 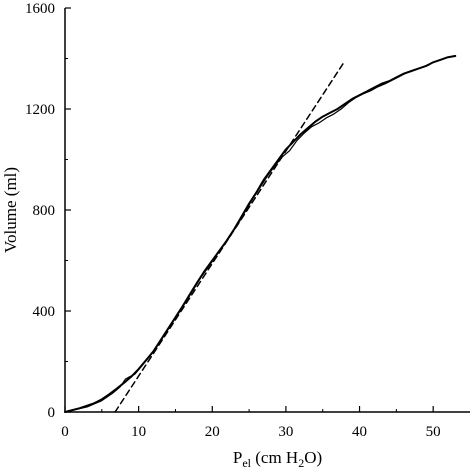 What do you see at coordinates (301, 462) in the screenshot?
I see `x-axis-title-h2o-subscript: 2` at bounding box center [301, 462].